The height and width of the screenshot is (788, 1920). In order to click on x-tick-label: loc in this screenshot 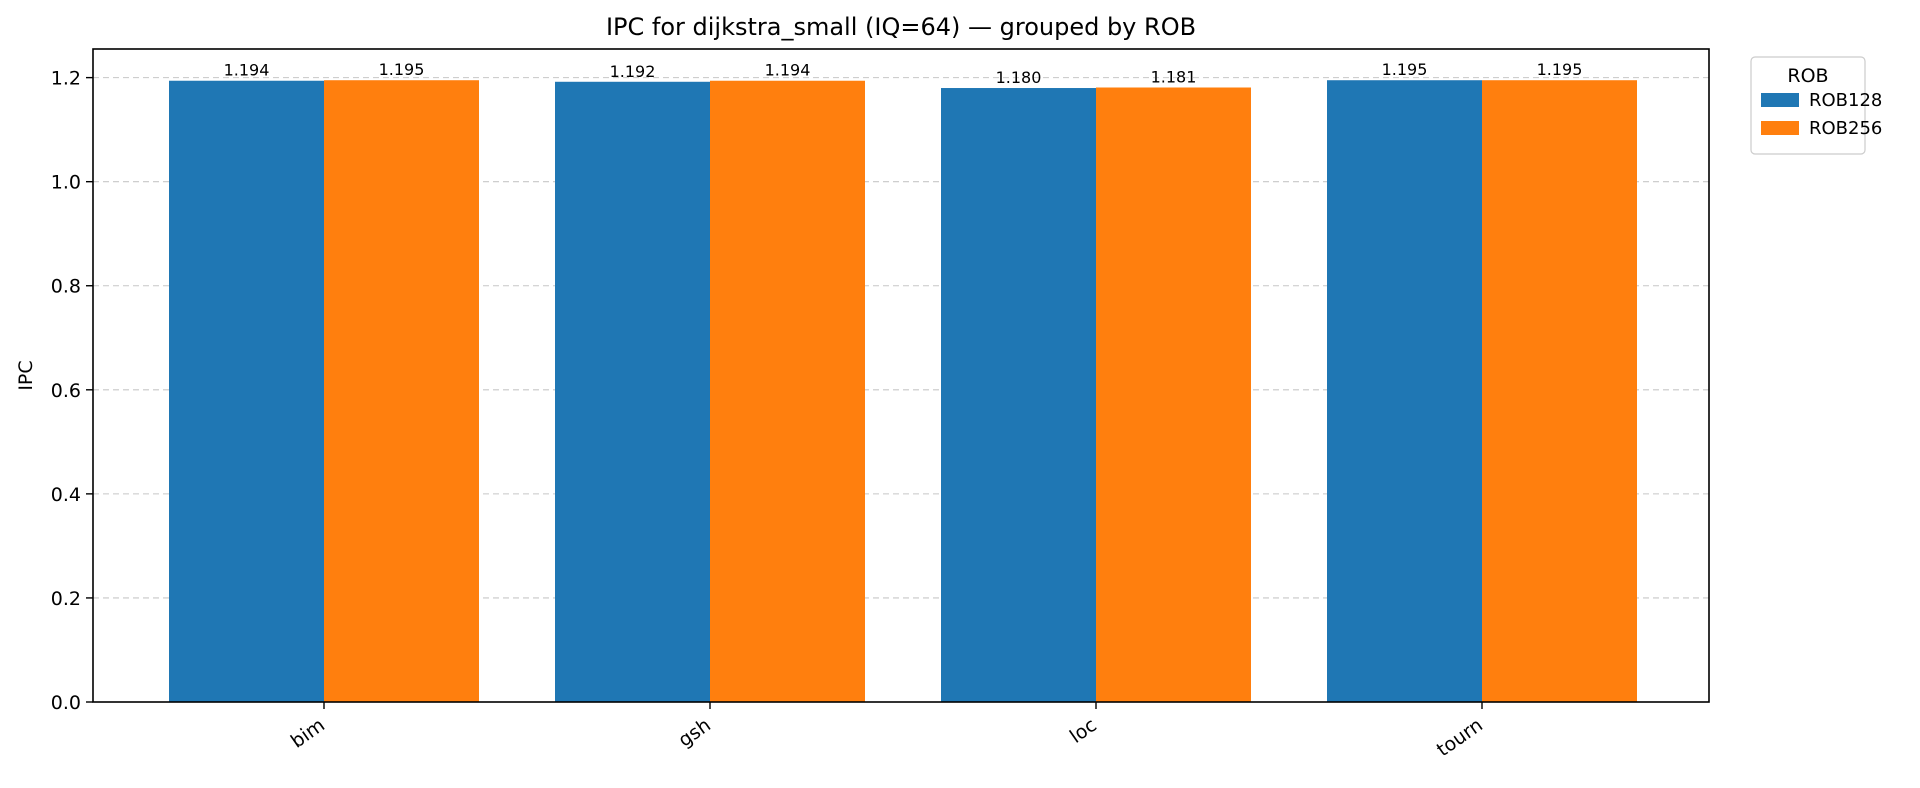, I will do `click(1083, 731)`.